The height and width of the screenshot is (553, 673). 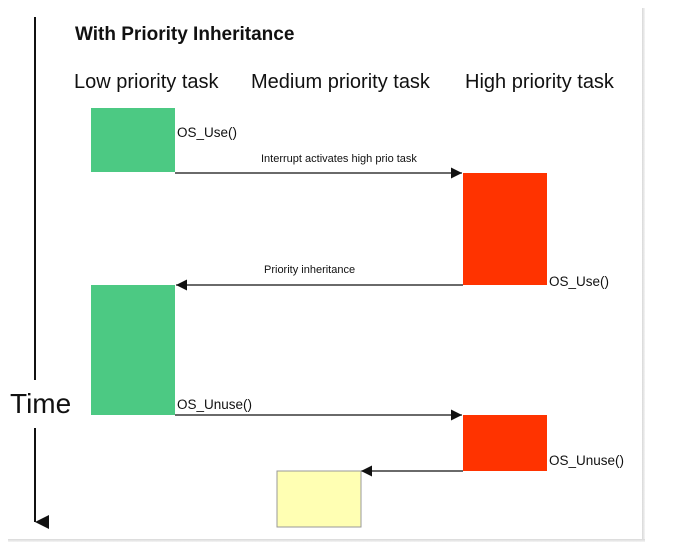 What do you see at coordinates (309, 270) in the screenshot?
I see `priority-inheritance-label: Priority inheritance` at bounding box center [309, 270].